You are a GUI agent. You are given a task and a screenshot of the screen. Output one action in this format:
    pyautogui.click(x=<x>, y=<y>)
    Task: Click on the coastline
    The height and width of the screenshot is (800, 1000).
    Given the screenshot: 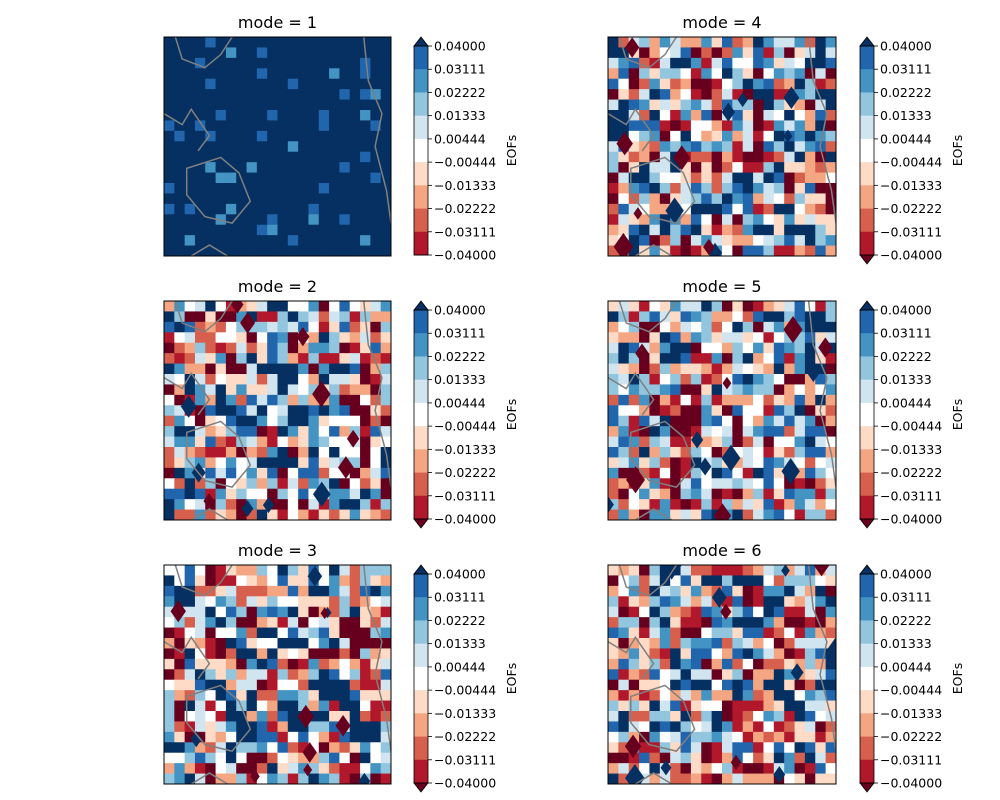 What is the action you would take?
    pyautogui.click(x=821, y=658)
    